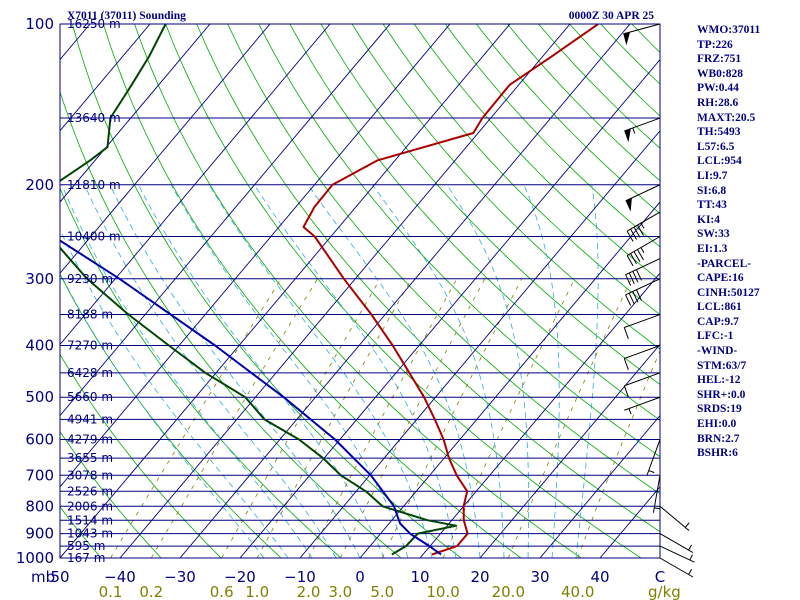  Describe the element at coordinates (713, 234) in the screenshot. I see `index-item: SW:33` at that location.